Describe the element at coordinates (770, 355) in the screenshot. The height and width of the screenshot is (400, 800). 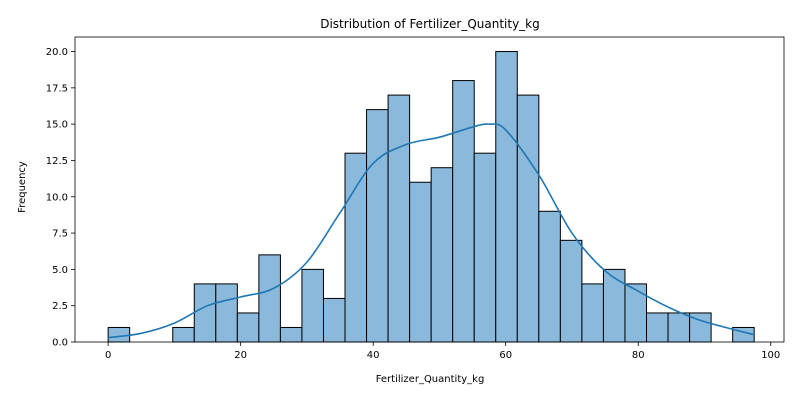
I see `x-tick-label: 100` at that location.